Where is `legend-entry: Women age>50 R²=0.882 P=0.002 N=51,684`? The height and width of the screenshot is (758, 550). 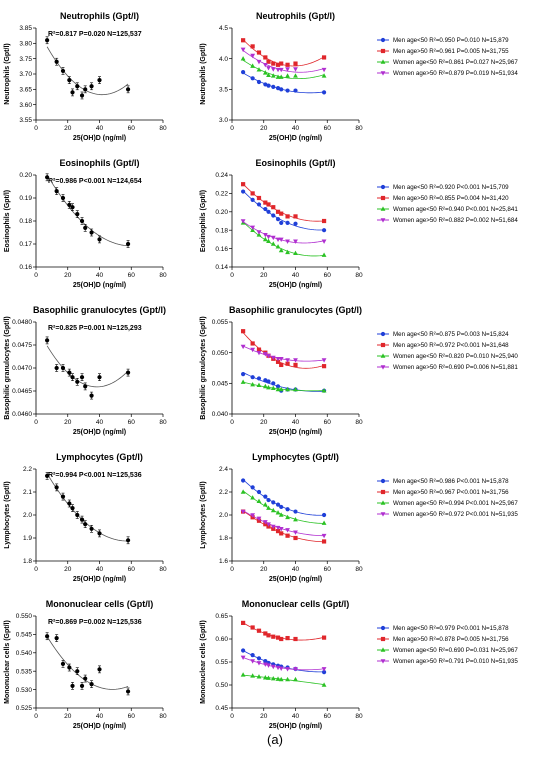
legend-entry: Women age>50 R²=0.882 P=0.002 N=51,684 is located at coordinates (447, 220).